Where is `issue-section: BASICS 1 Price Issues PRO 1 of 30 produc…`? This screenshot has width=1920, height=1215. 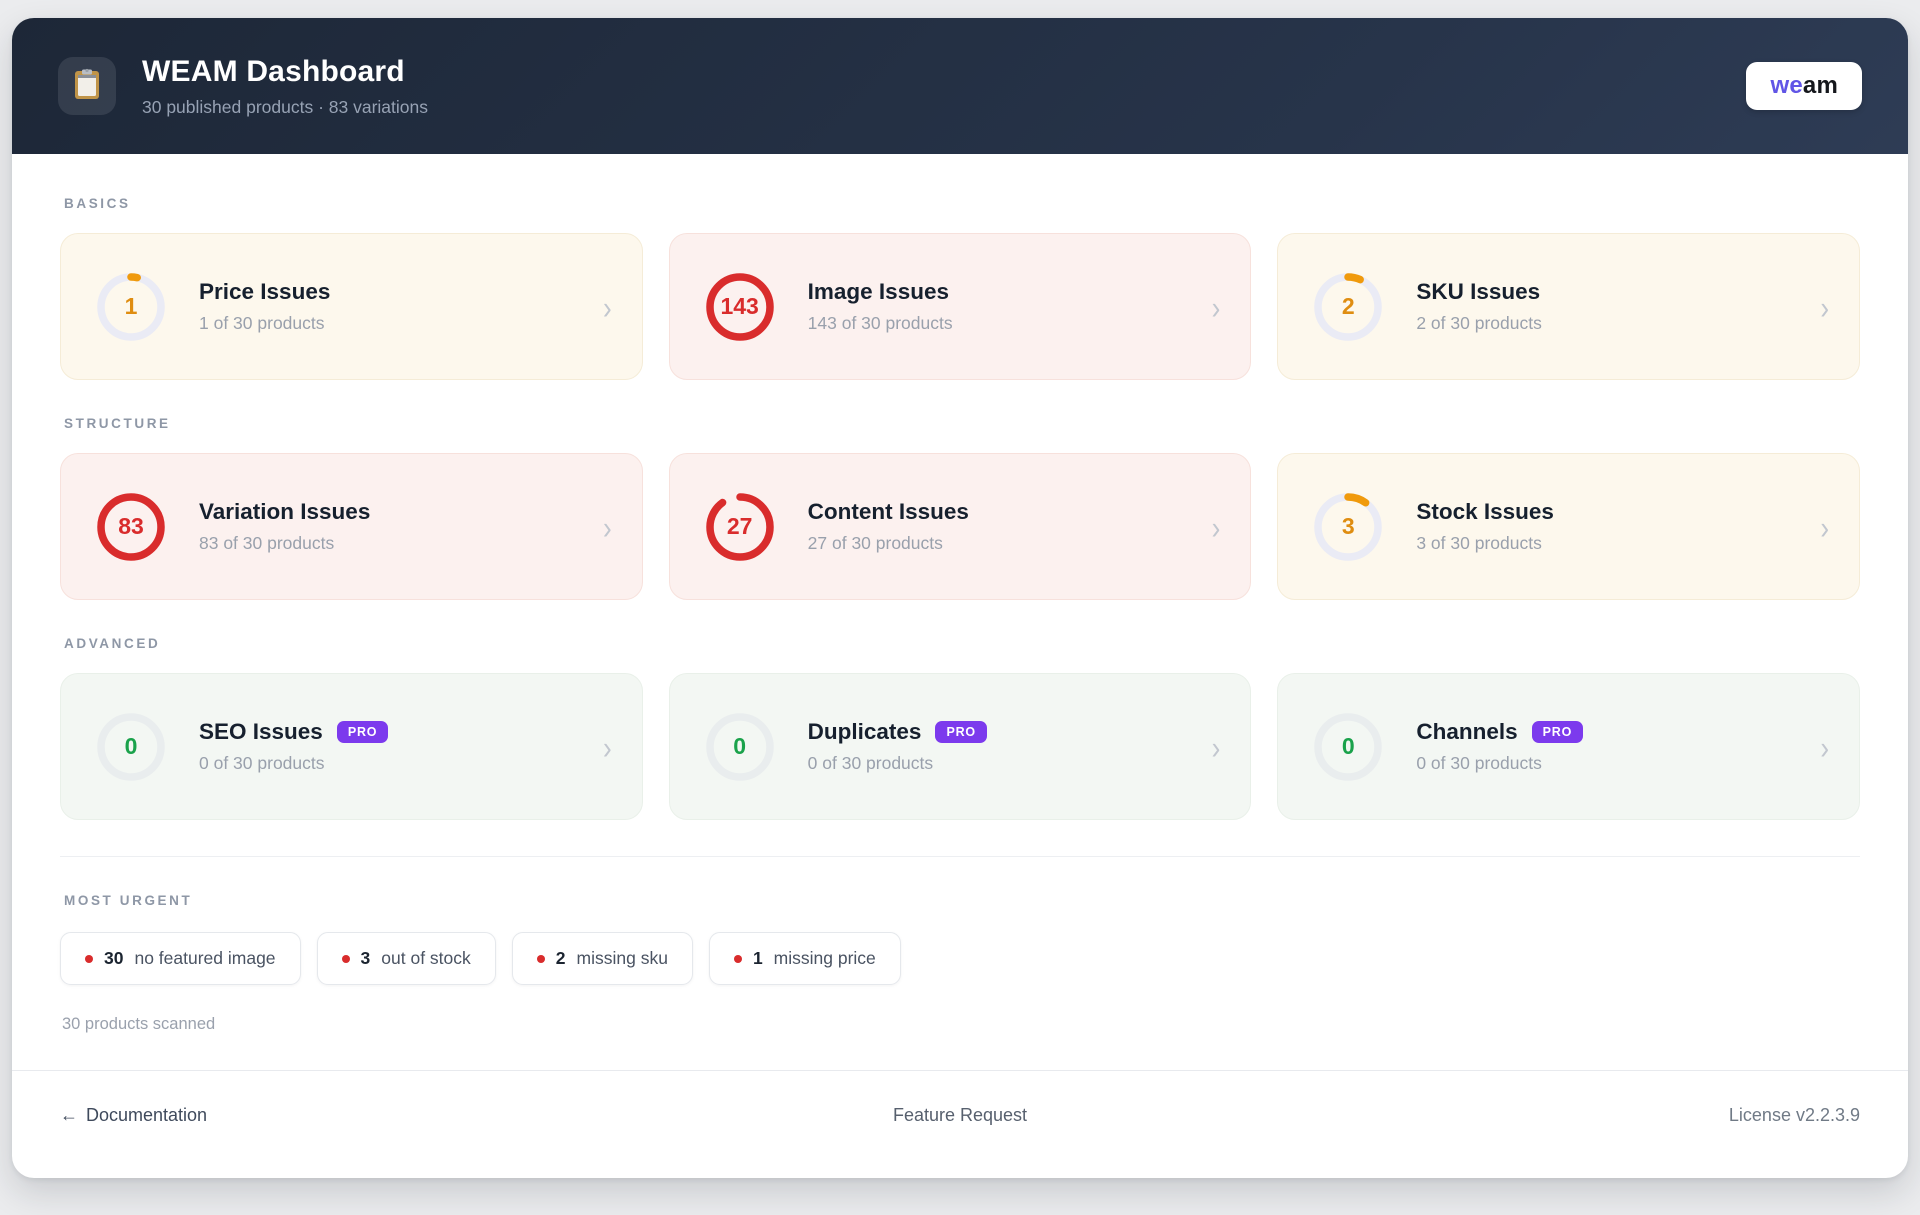
issue-section: BASICS 1 Price Issues PRO 1 of 30 produc… is located at coordinates (960, 288).